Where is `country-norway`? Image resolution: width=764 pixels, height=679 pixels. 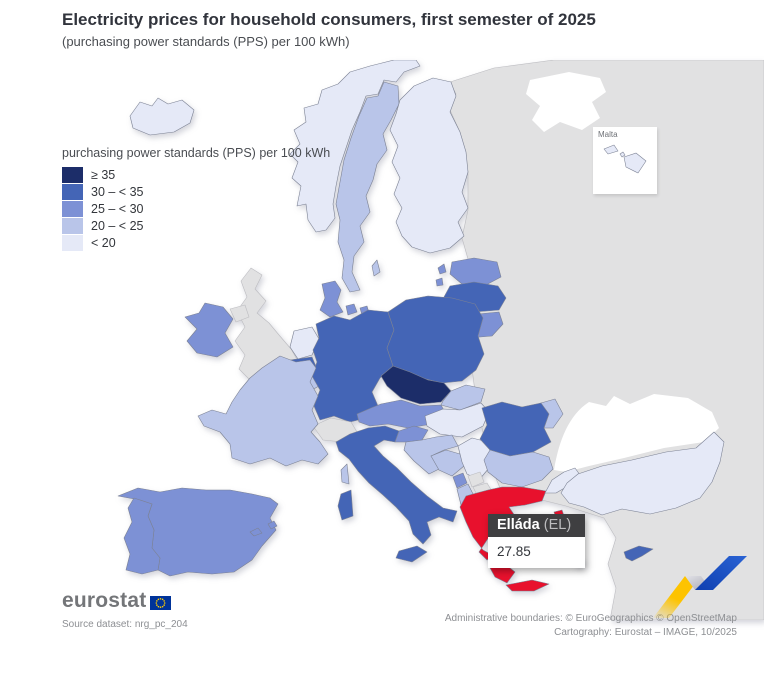
country-norway is located at coordinates (355, 146).